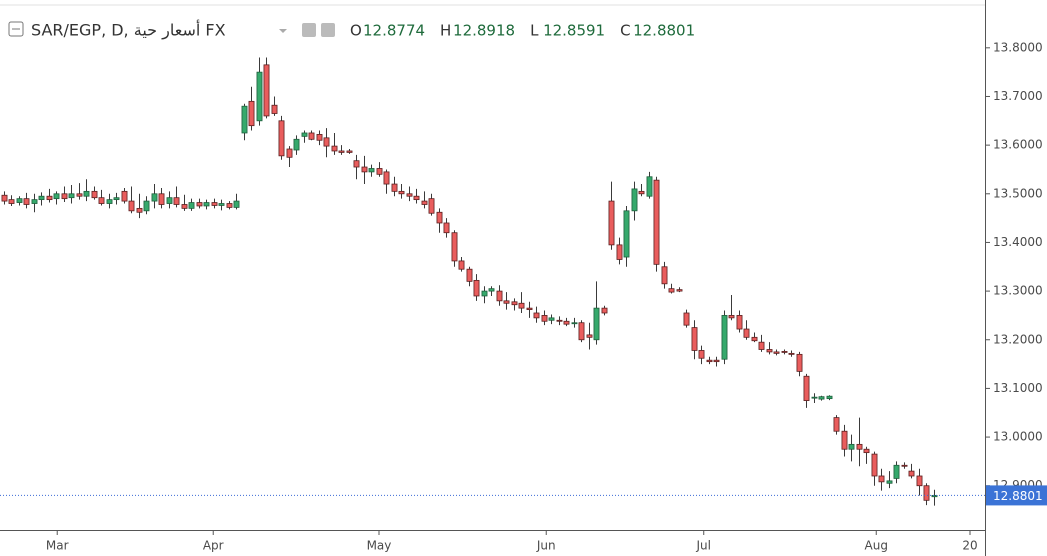  Describe the element at coordinates (356, 31) in the screenshot. I see `ohlc-label: O` at that location.